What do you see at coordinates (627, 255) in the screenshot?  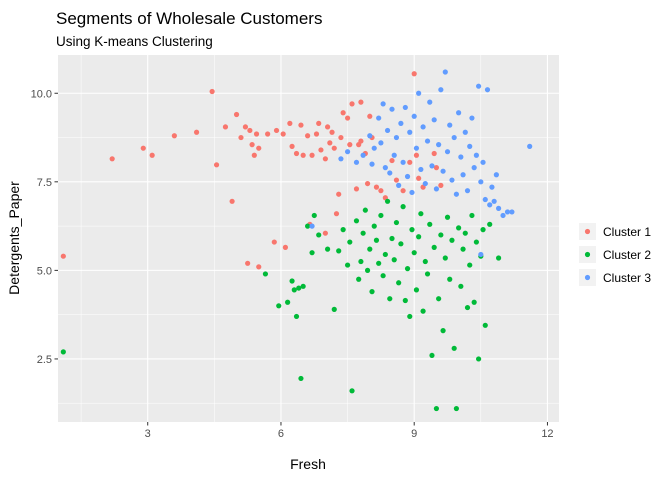 I see `legend-label: Cluster 2` at bounding box center [627, 255].